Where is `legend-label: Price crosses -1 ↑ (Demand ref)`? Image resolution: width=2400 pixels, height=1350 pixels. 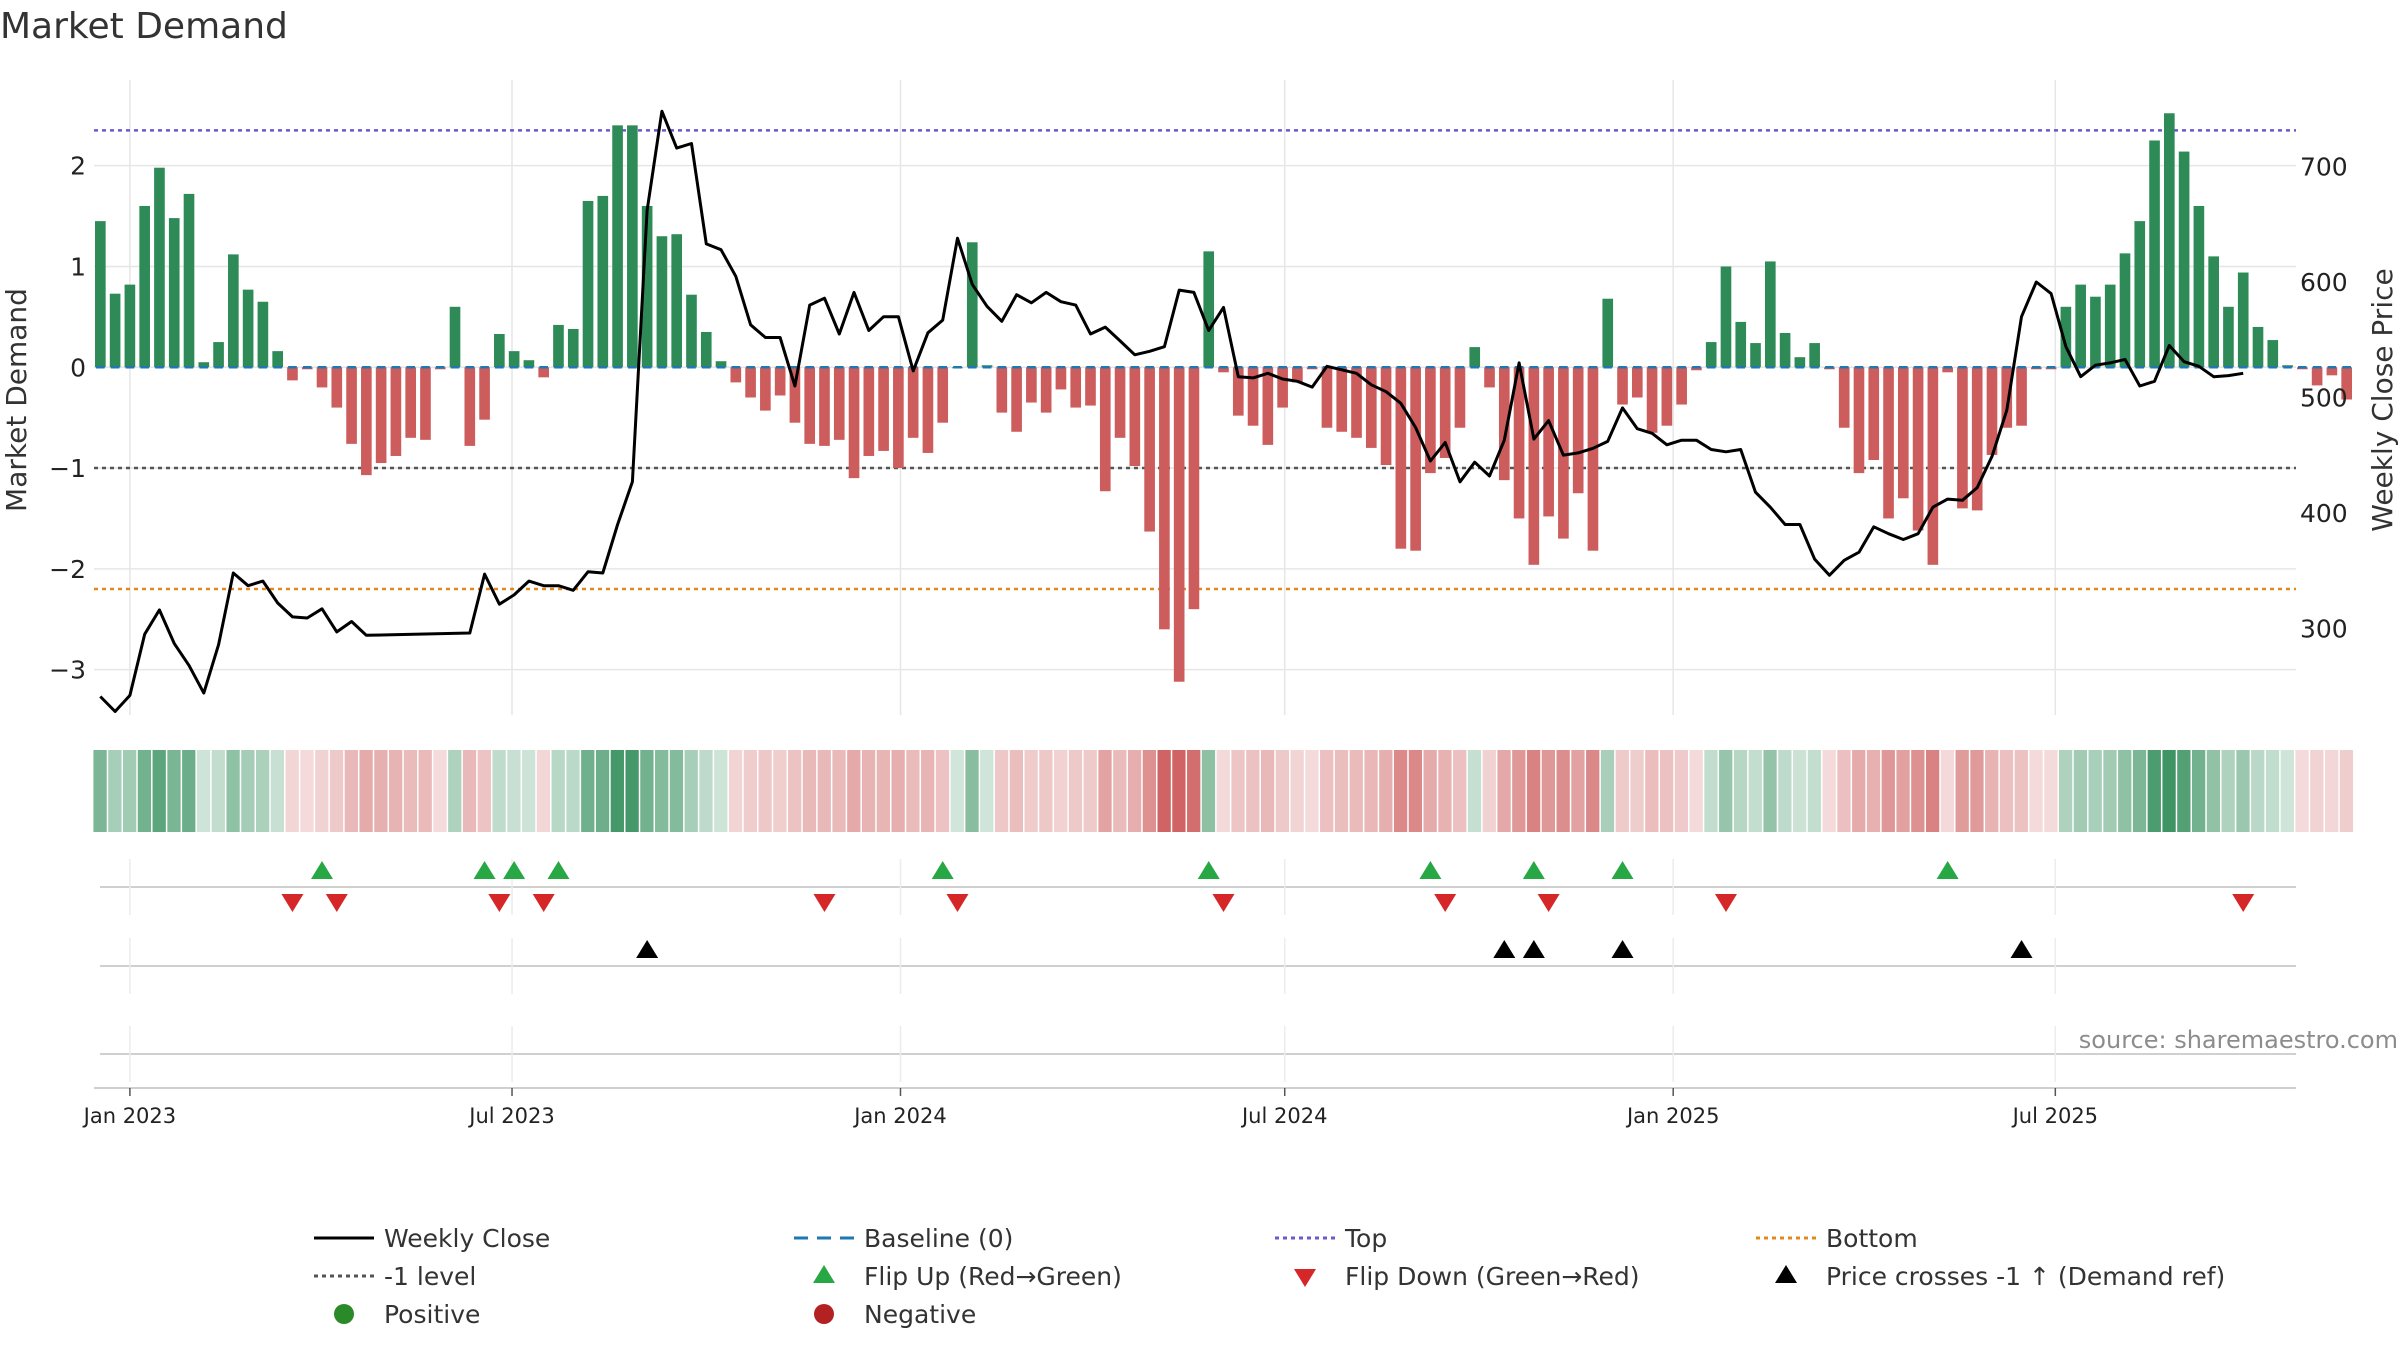
legend-label: Price crosses -1 ↑ (Demand ref) is located at coordinates (2025, 1276).